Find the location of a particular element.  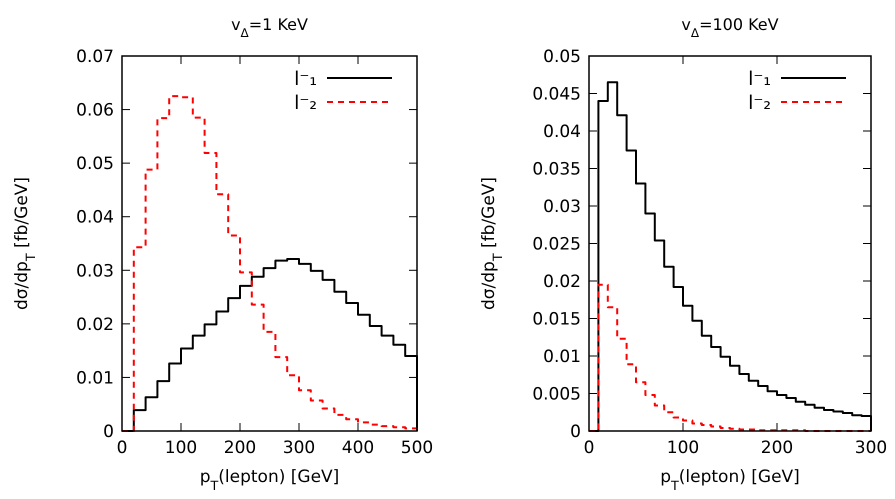

x-tick-label: 500 is located at coordinates (417, 448).